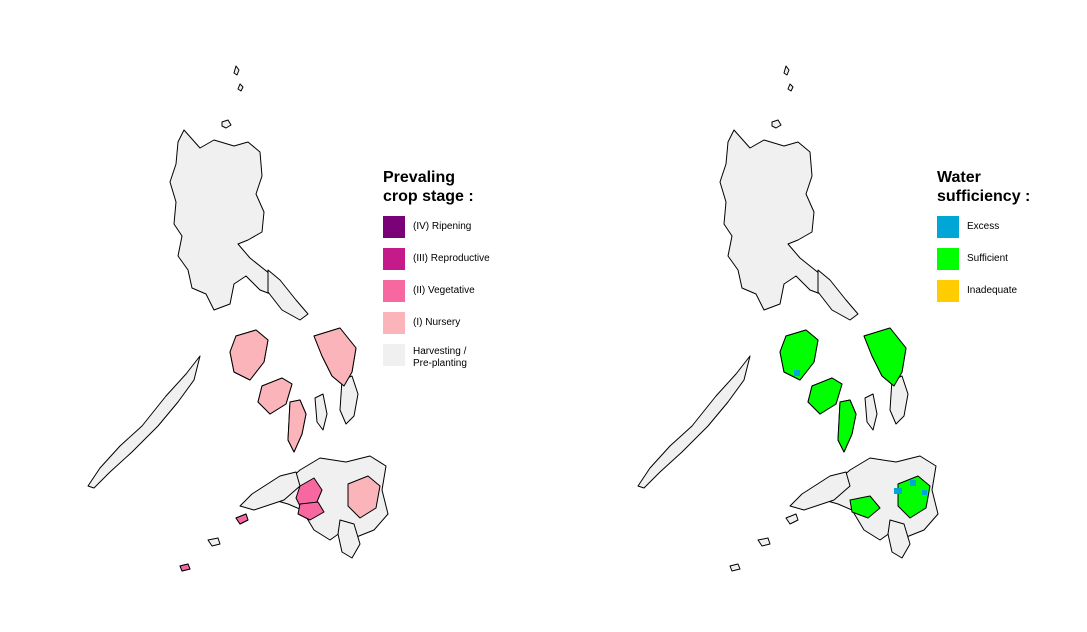 The width and height of the screenshot is (1087, 632). I want to click on legend-title: Water sufficiency :, so click(984, 187).